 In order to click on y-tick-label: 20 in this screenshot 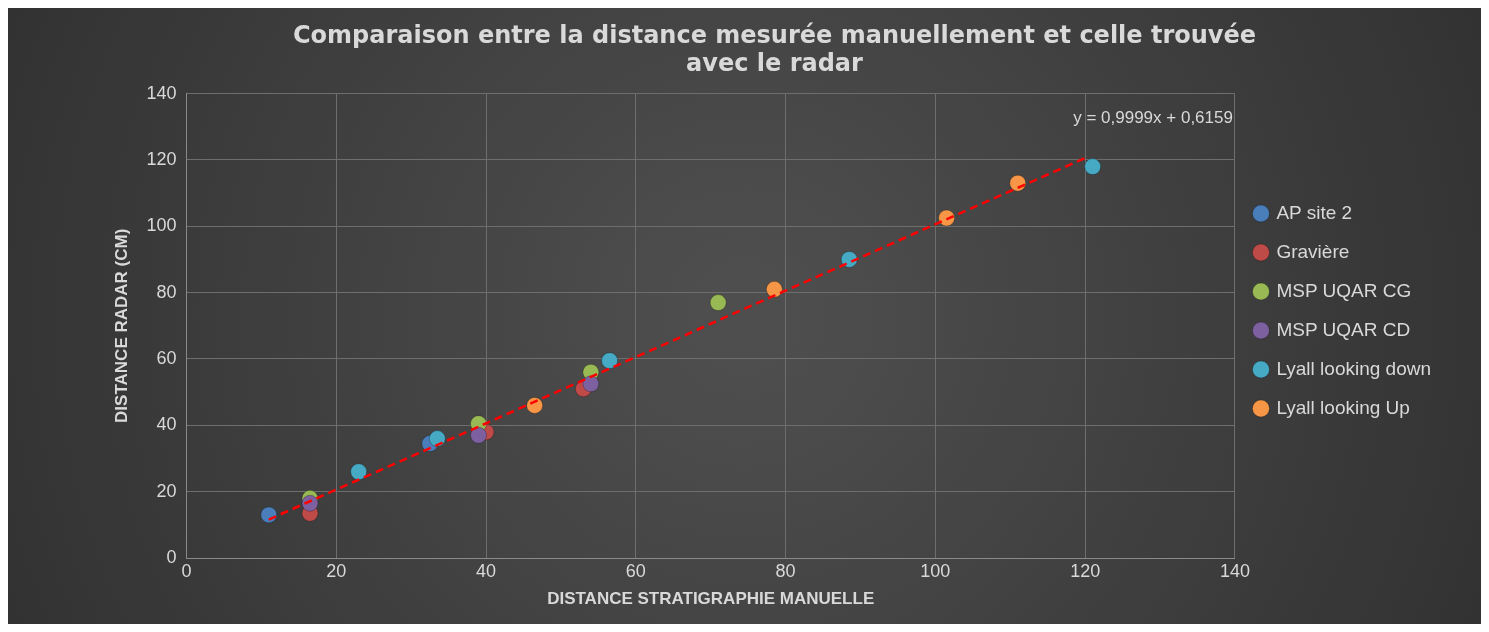, I will do `click(166, 490)`.